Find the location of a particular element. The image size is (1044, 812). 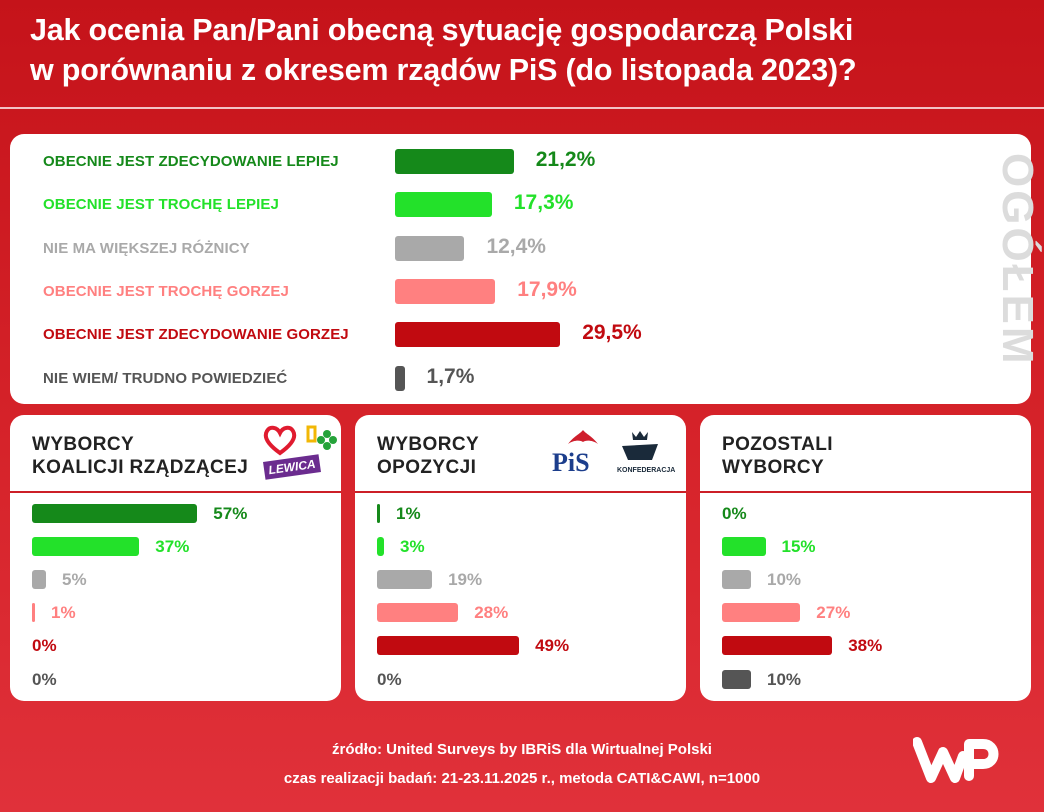

overall-value-label: 12,4% is located at coordinates (516, 246).